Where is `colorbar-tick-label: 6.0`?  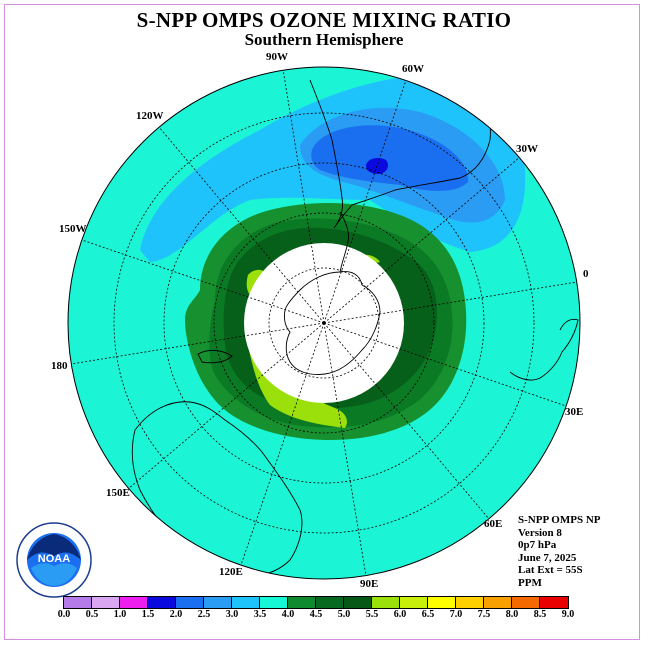 colorbar-tick-label: 6.0 is located at coordinates (400, 614).